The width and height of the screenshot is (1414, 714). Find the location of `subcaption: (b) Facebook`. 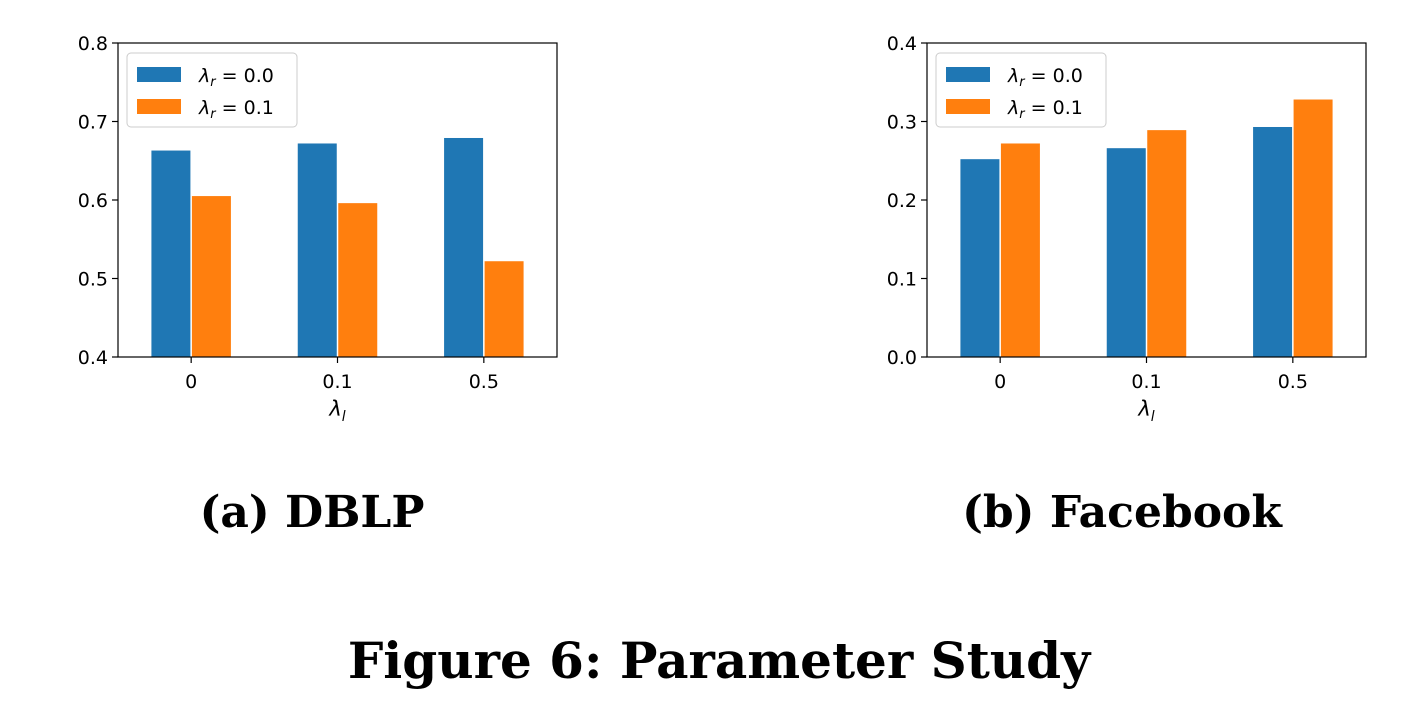

subcaption: (b) Facebook is located at coordinates (1122, 512).